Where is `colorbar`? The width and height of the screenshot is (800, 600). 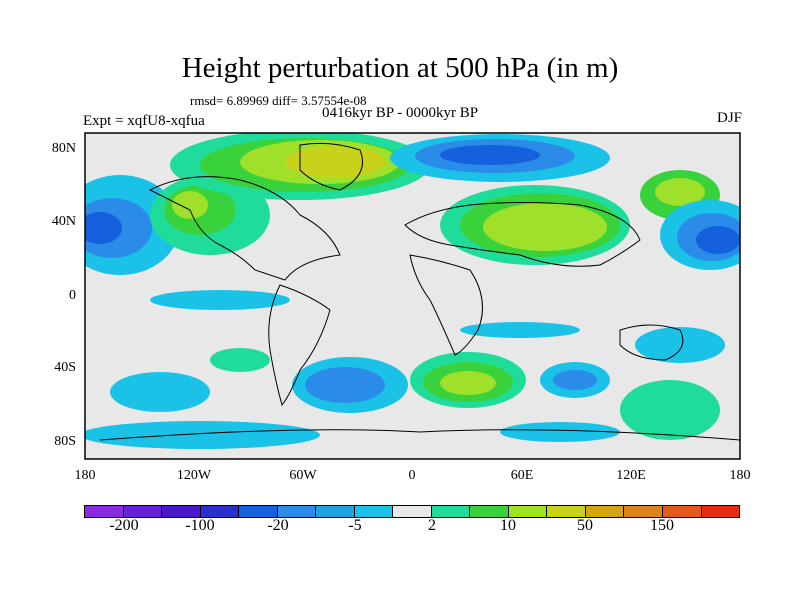
colorbar is located at coordinates (412, 511).